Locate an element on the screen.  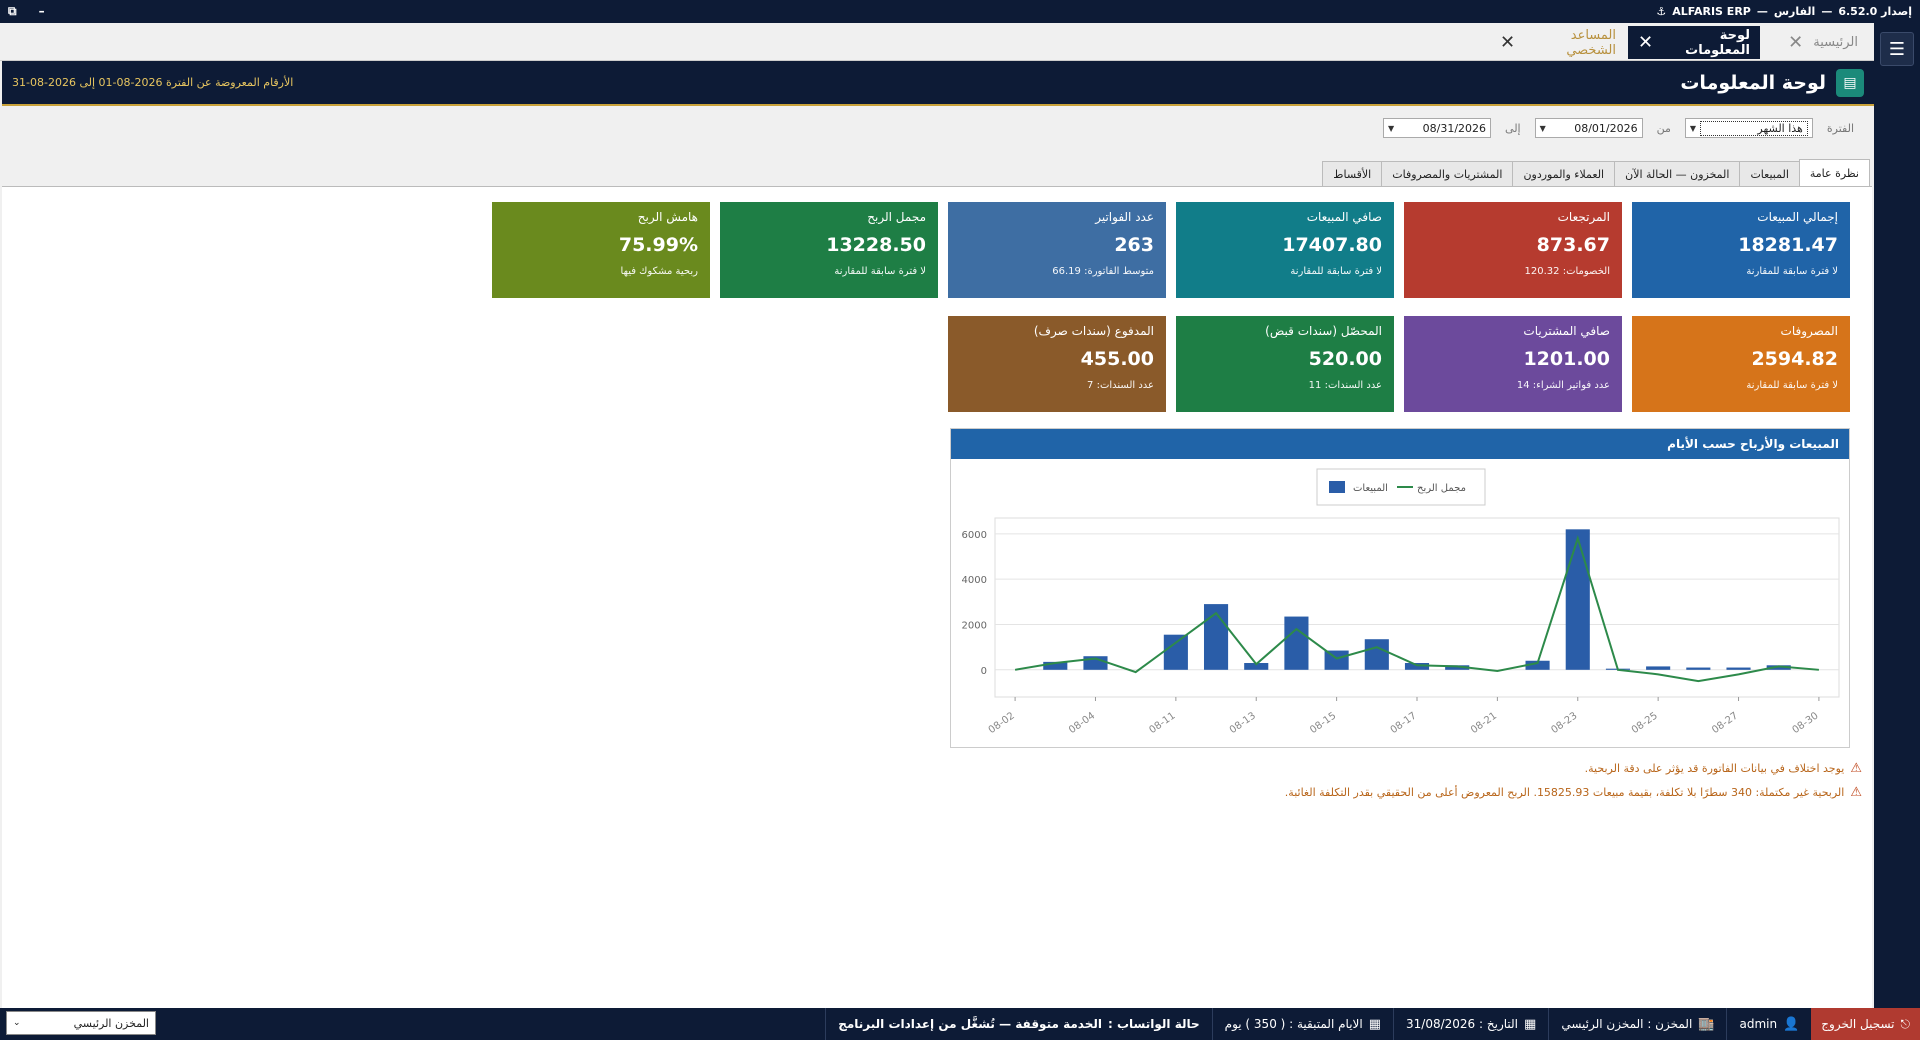
tab-label: لوحة المعلومات is located at coordinates (1717, 42).